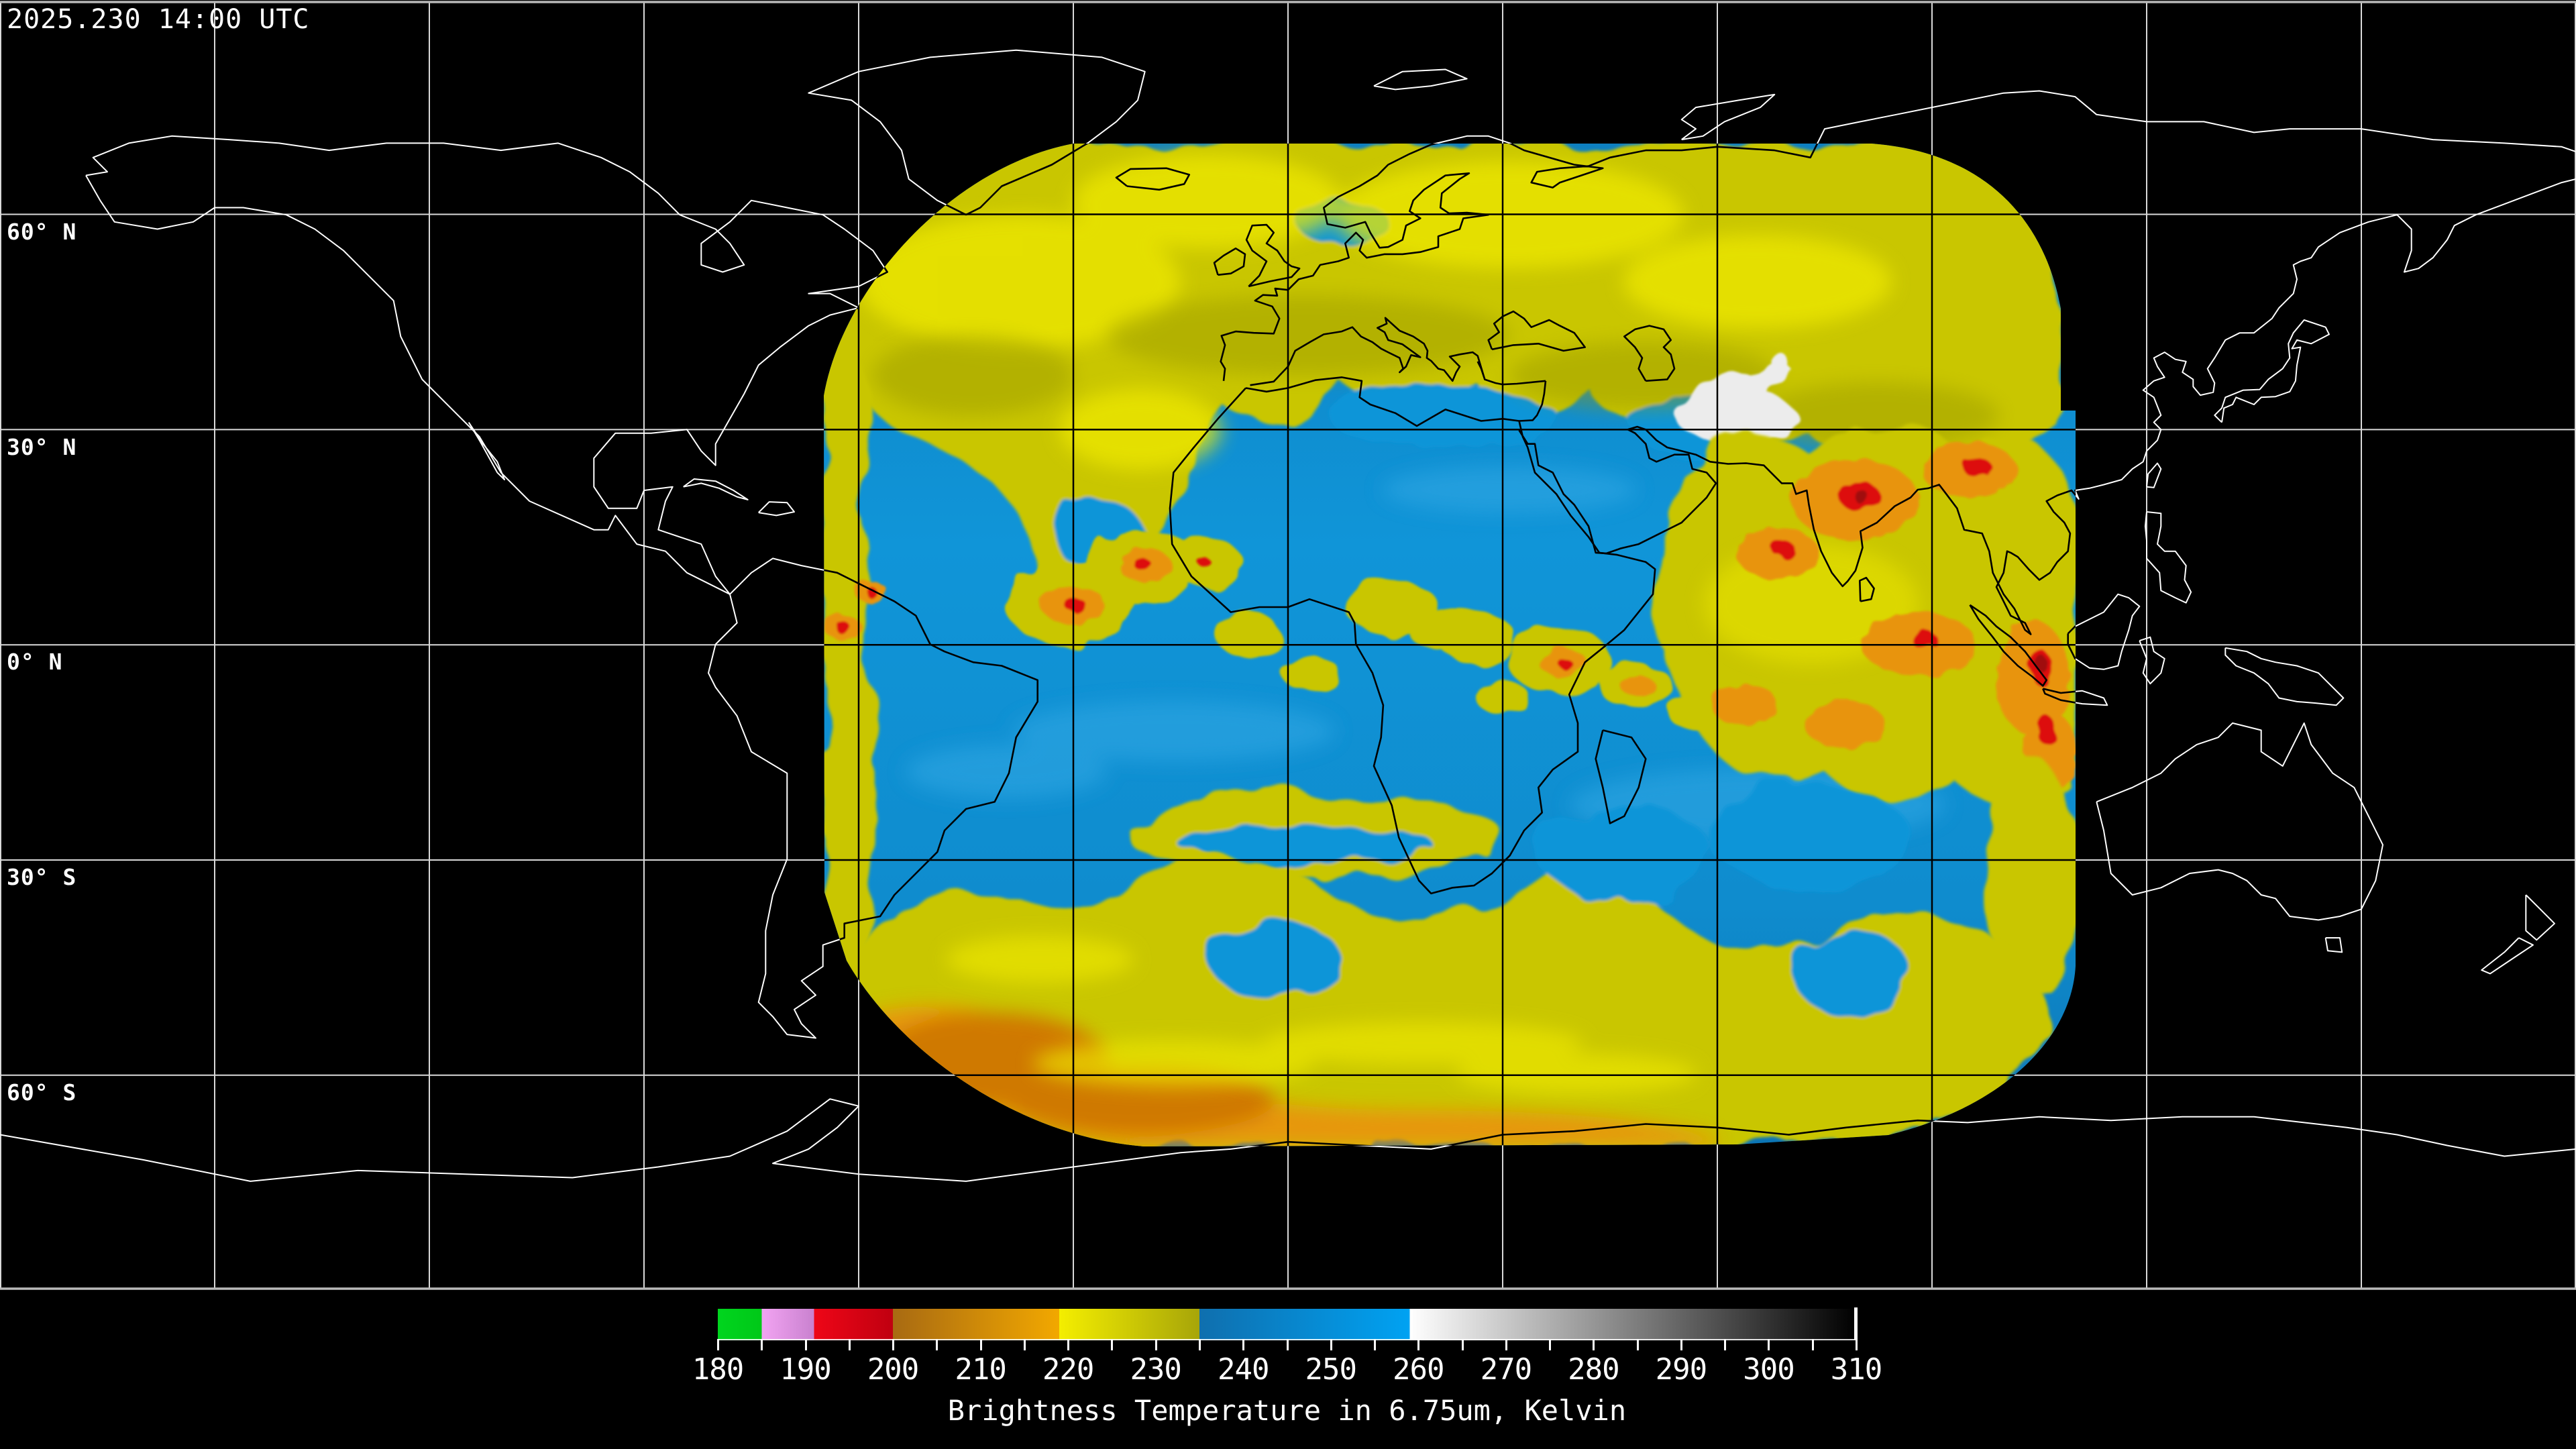  I want to click on colorbar-tick-label: 200, so click(893, 1369).